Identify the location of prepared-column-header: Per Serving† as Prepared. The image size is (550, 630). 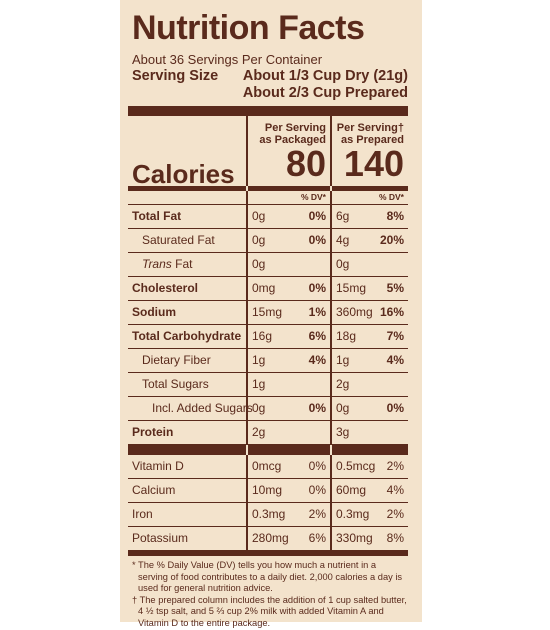
(369, 131).